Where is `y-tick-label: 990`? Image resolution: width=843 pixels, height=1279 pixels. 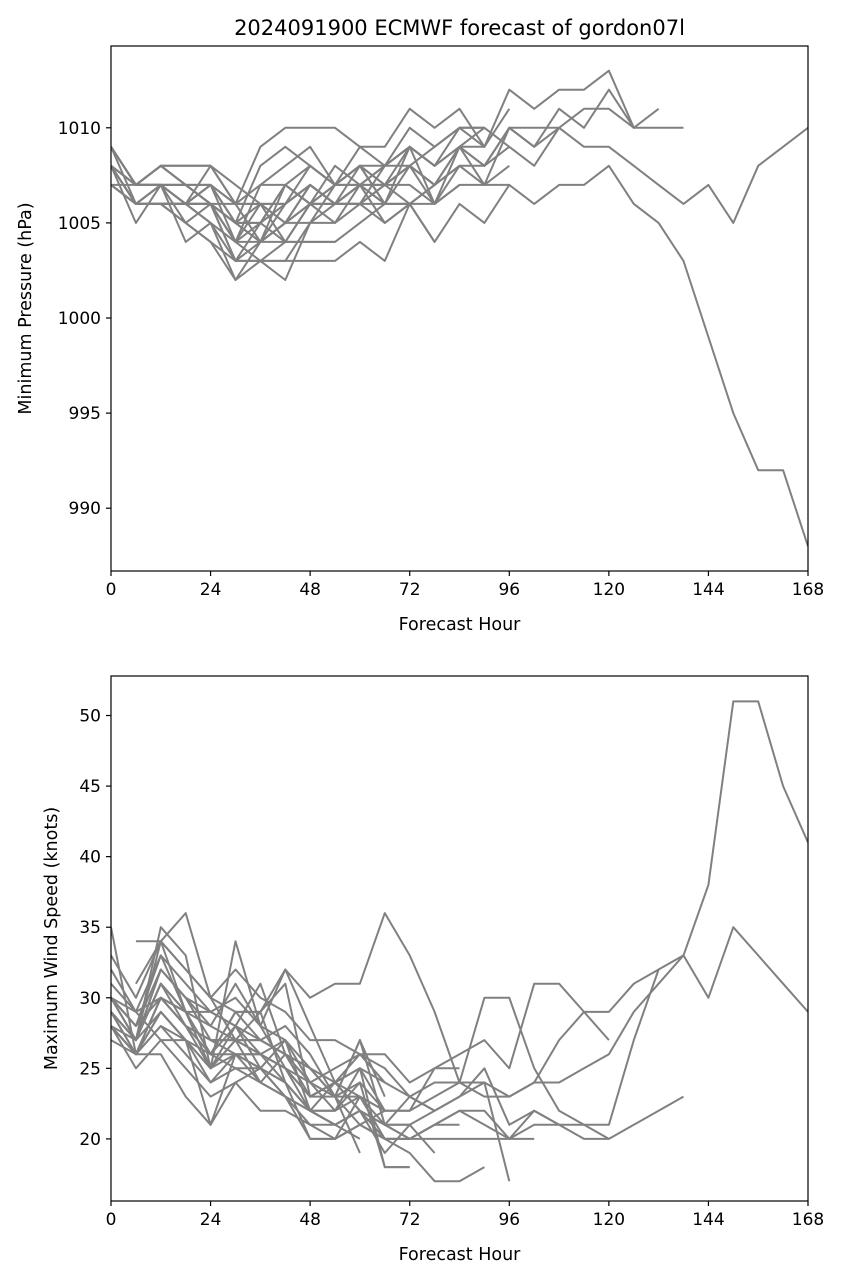
y-tick-label: 990 is located at coordinates (85, 509).